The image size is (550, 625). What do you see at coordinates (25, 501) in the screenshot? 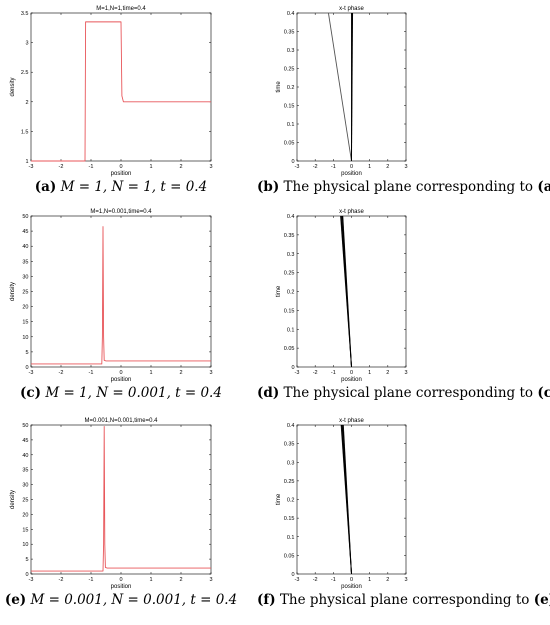
I see `y-tick-label: 25` at bounding box center [25, 501].